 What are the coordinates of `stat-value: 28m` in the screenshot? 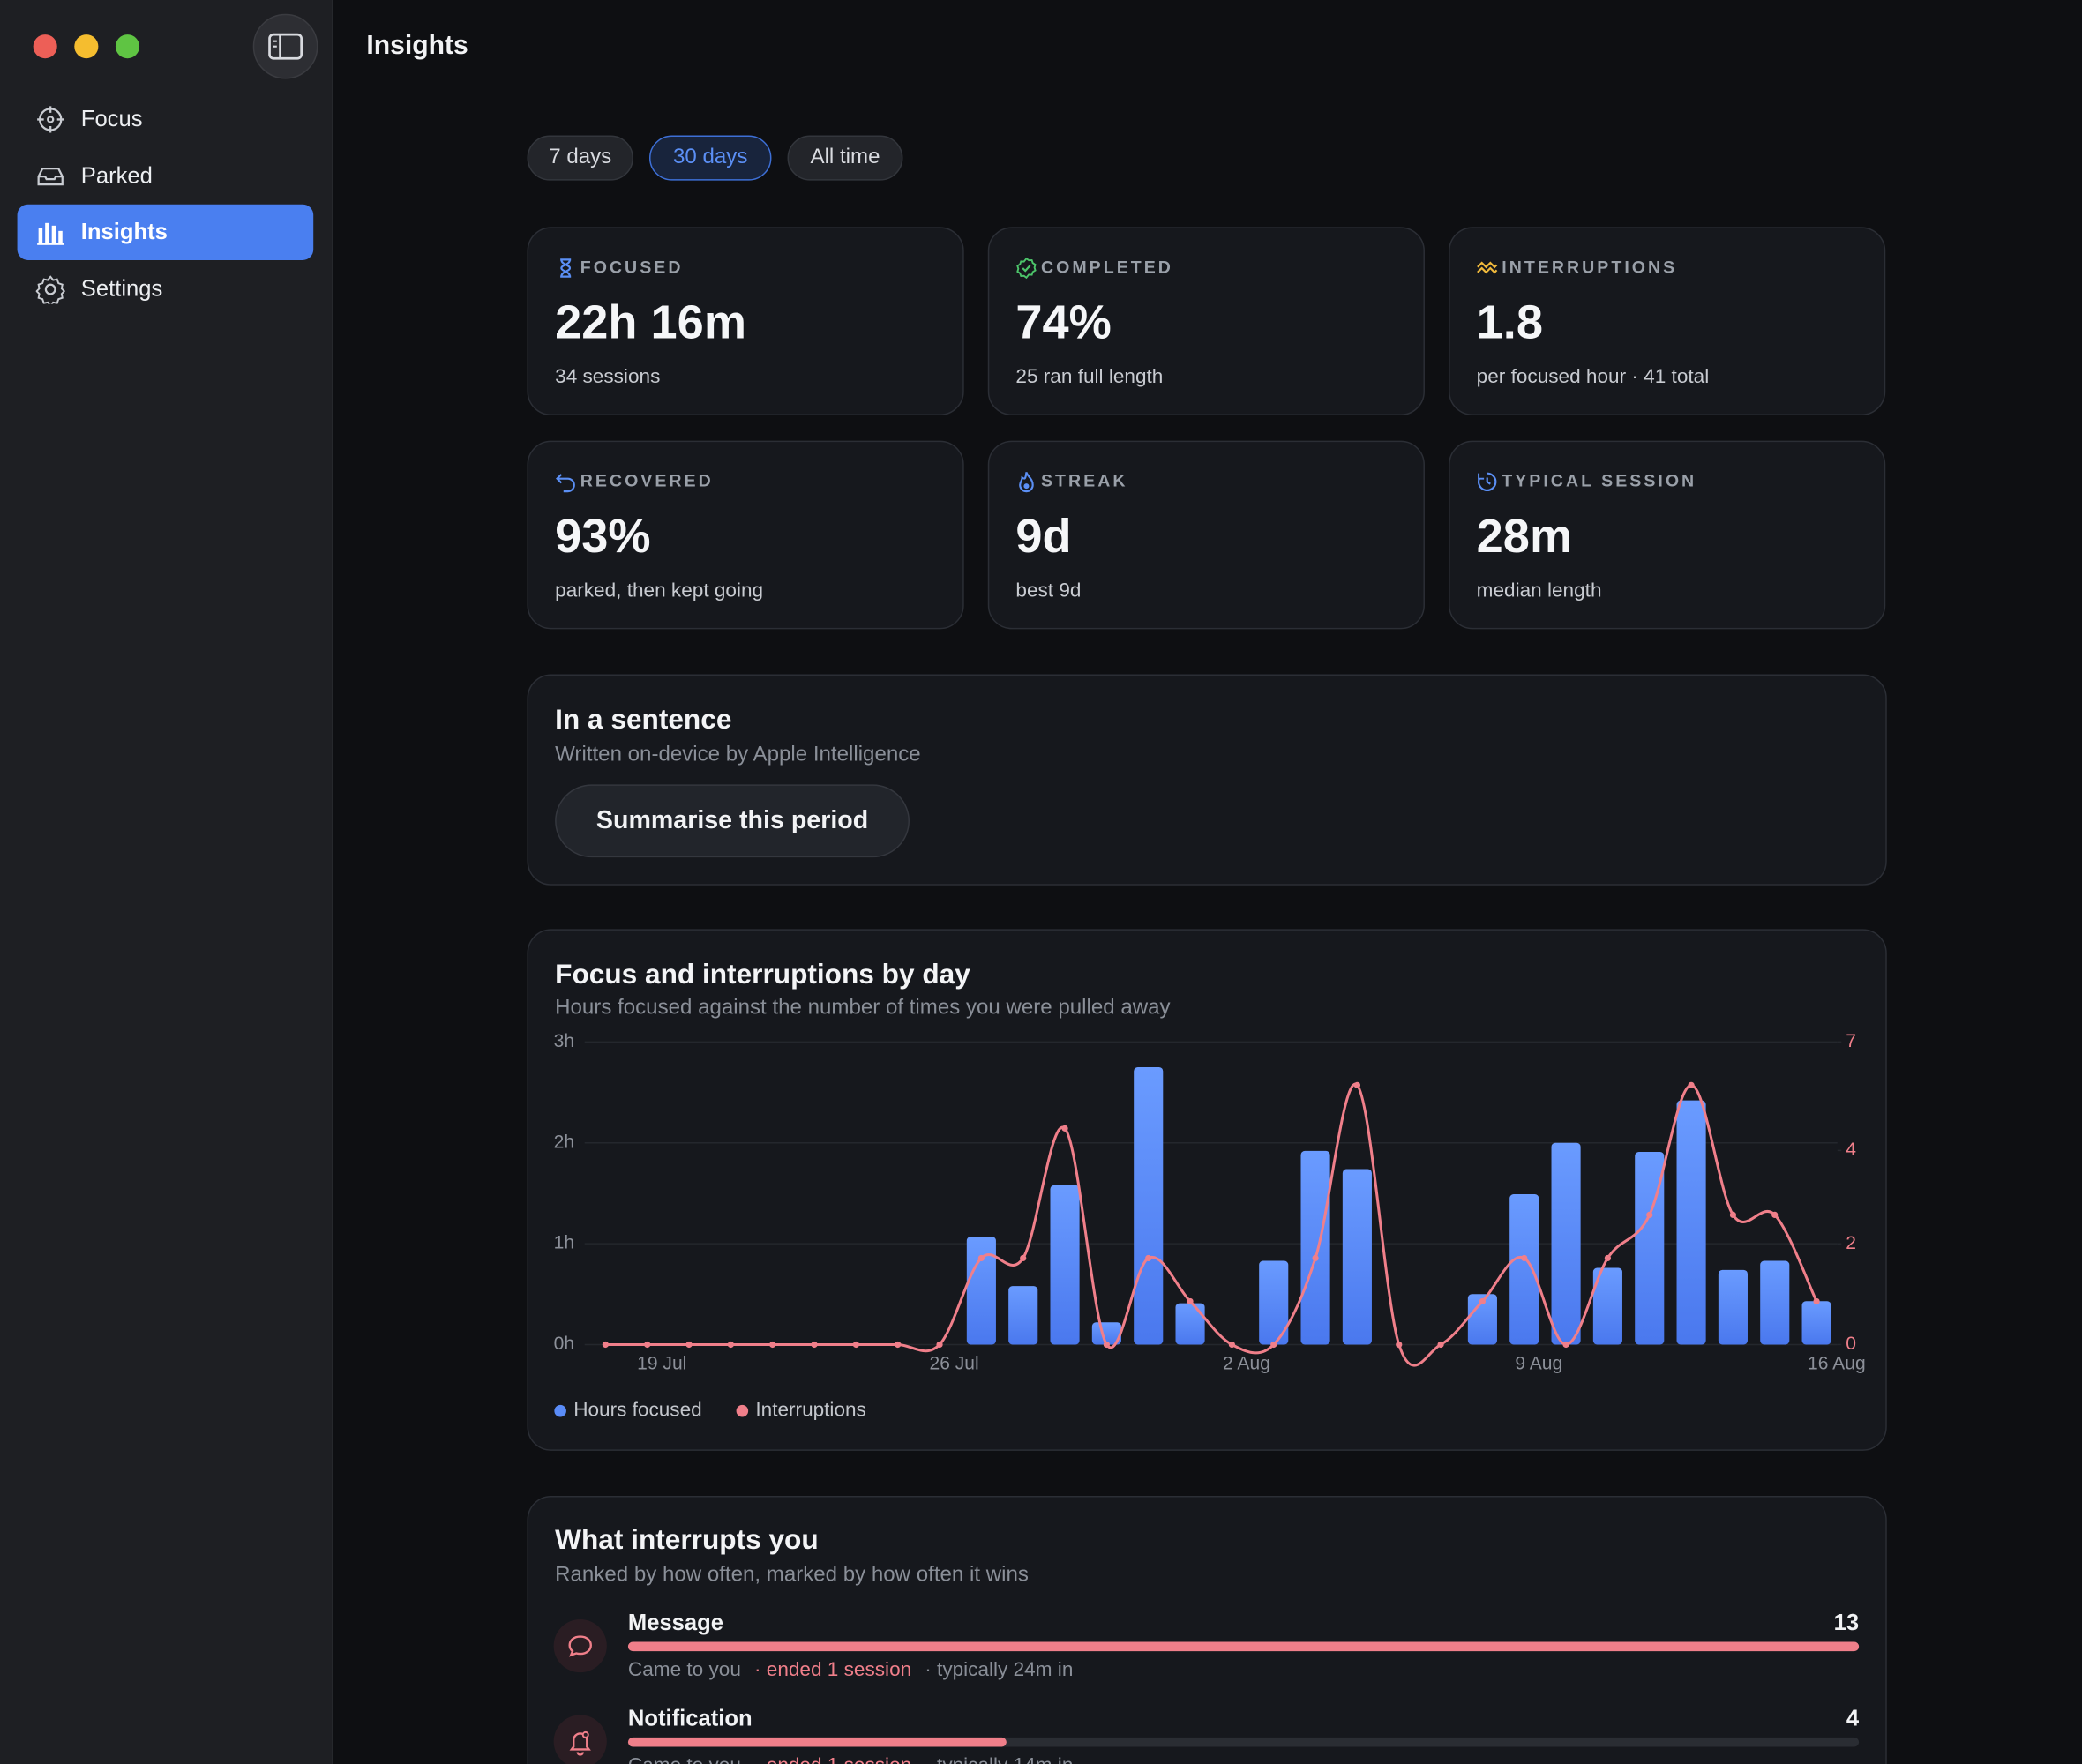 It's located at (1525, 536).